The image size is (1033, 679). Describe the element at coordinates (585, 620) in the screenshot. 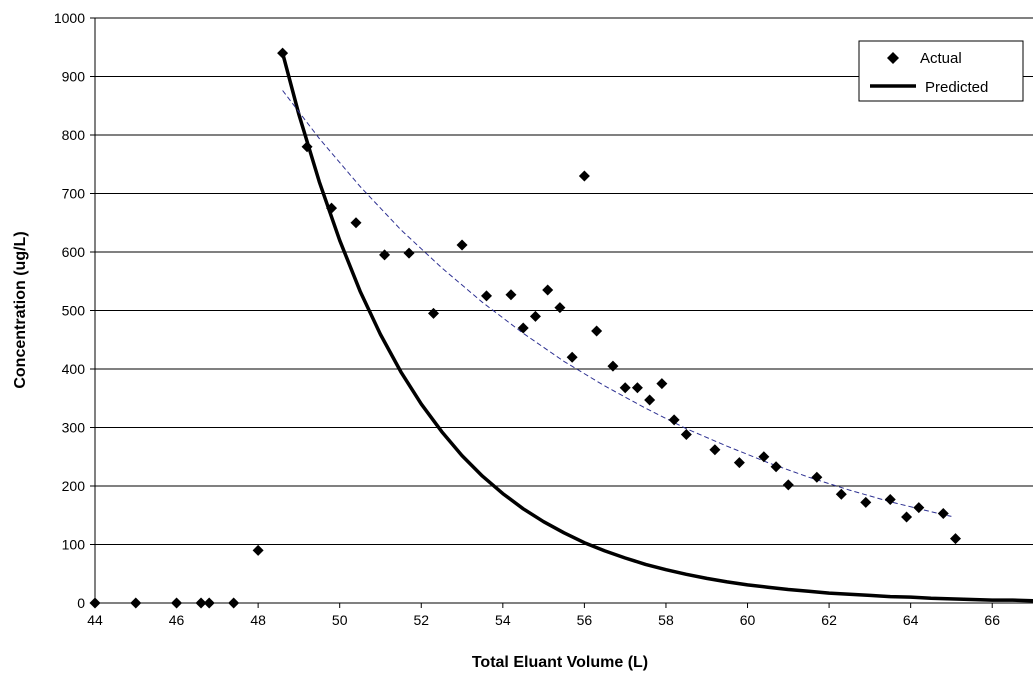

I see `x-tick-label: 56` at that location.